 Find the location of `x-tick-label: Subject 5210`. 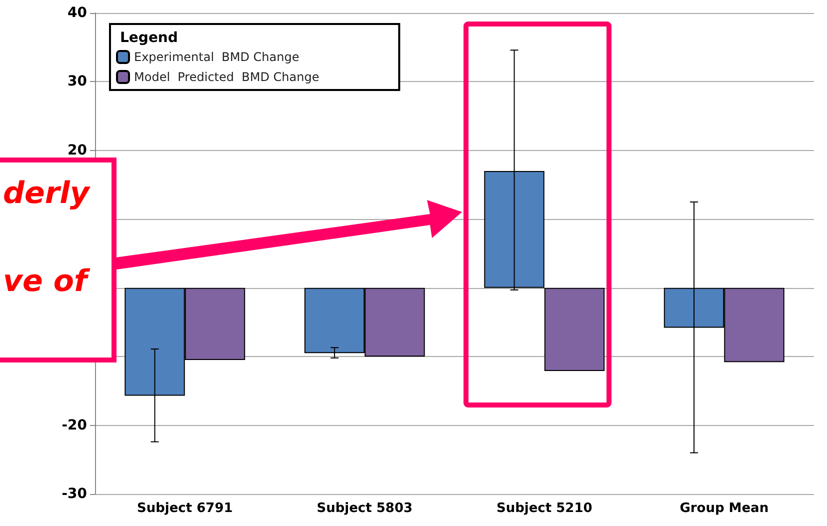

x-tick-label: Subject 5210 is located at coordinates (544, 508).